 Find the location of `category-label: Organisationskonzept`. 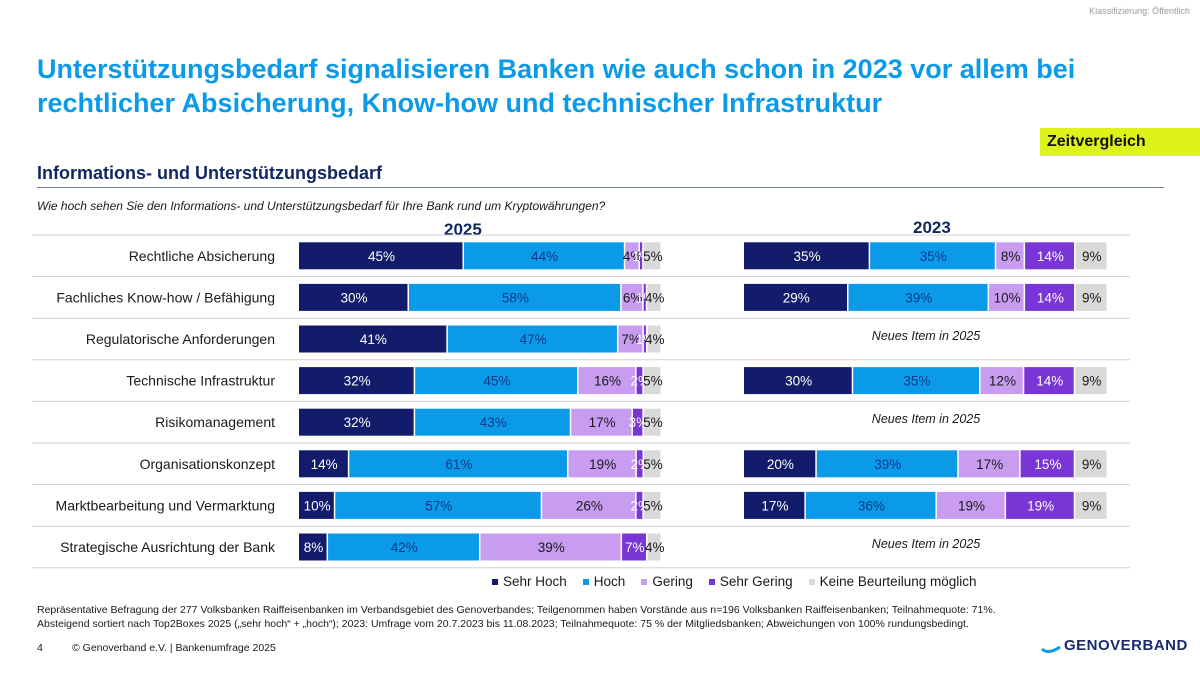

category-label: Organisationskonzept is located at coordinates (208, 464).